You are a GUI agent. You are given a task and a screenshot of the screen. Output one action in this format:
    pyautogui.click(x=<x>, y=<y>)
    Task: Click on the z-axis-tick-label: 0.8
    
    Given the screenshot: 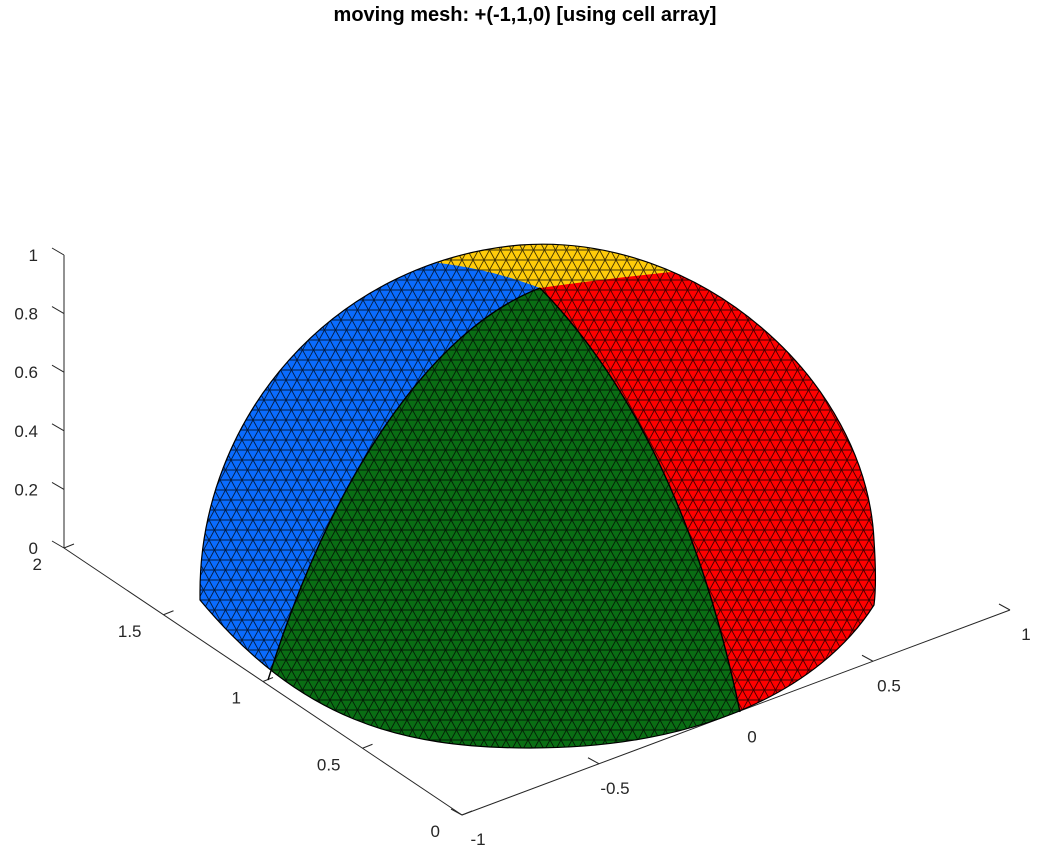 What is the action you would take?
    pyautogui.click(x=26, y=314)
    